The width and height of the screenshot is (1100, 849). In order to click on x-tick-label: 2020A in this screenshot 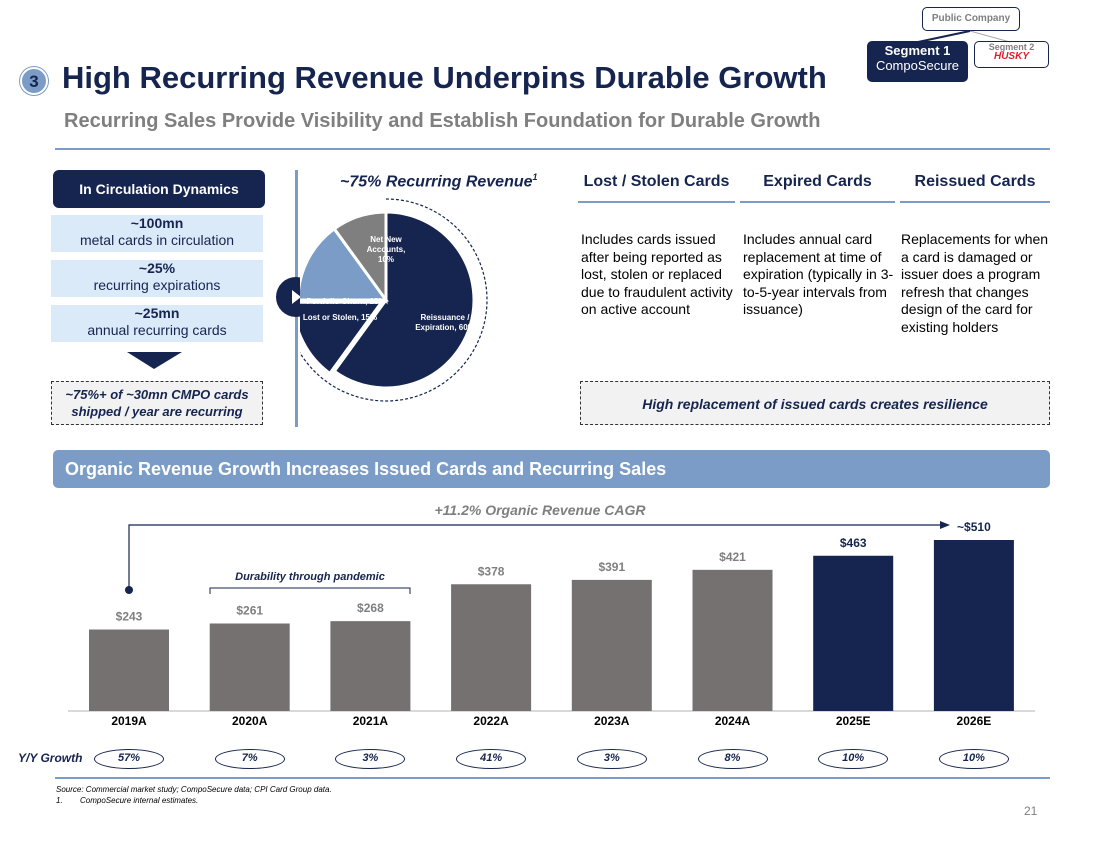, I will do `click(250, 721)`.